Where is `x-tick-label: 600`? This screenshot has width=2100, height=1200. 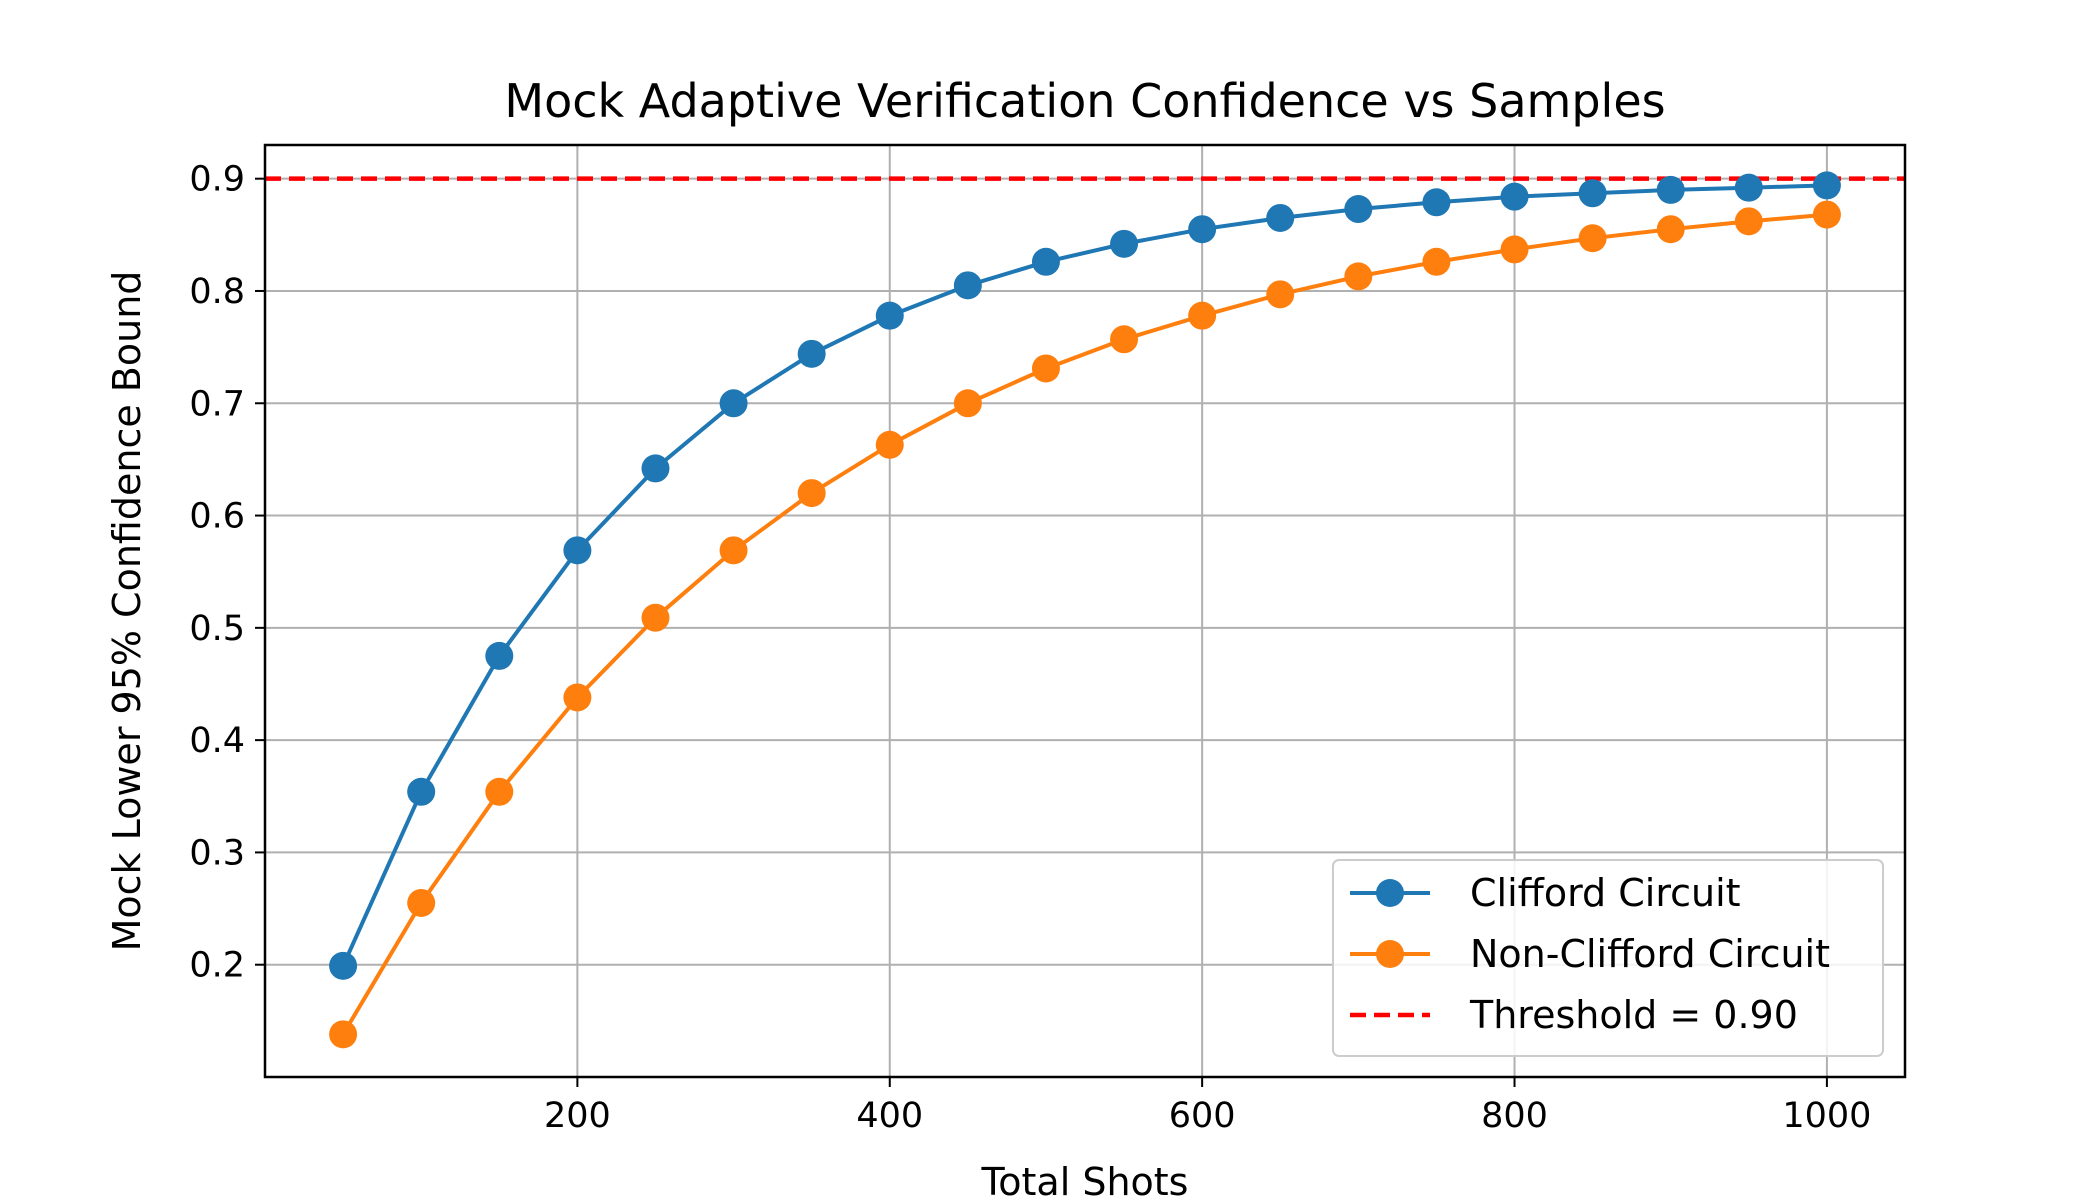 x-tick-label: 600 is located at coordinates (1202, 1116).